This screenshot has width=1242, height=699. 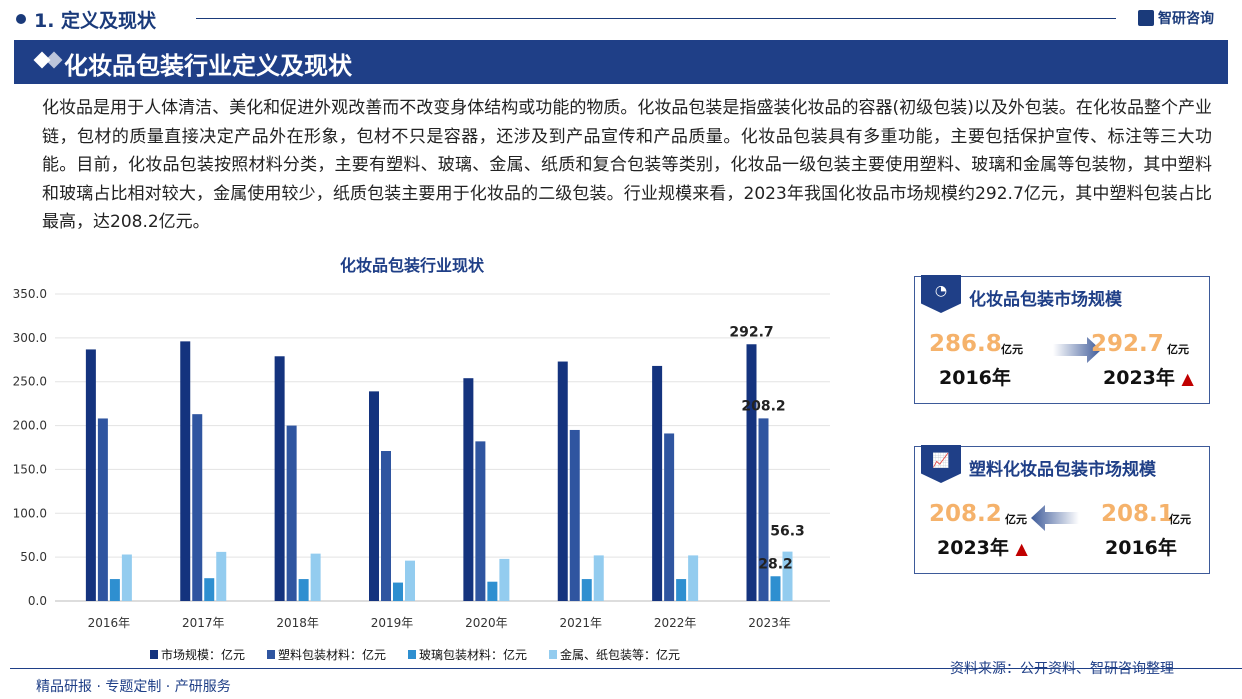 What do you see at coordinates (1077, 350) in the screenshot?
I see `arrow-right-icon` at bounding box center [1077, 350].